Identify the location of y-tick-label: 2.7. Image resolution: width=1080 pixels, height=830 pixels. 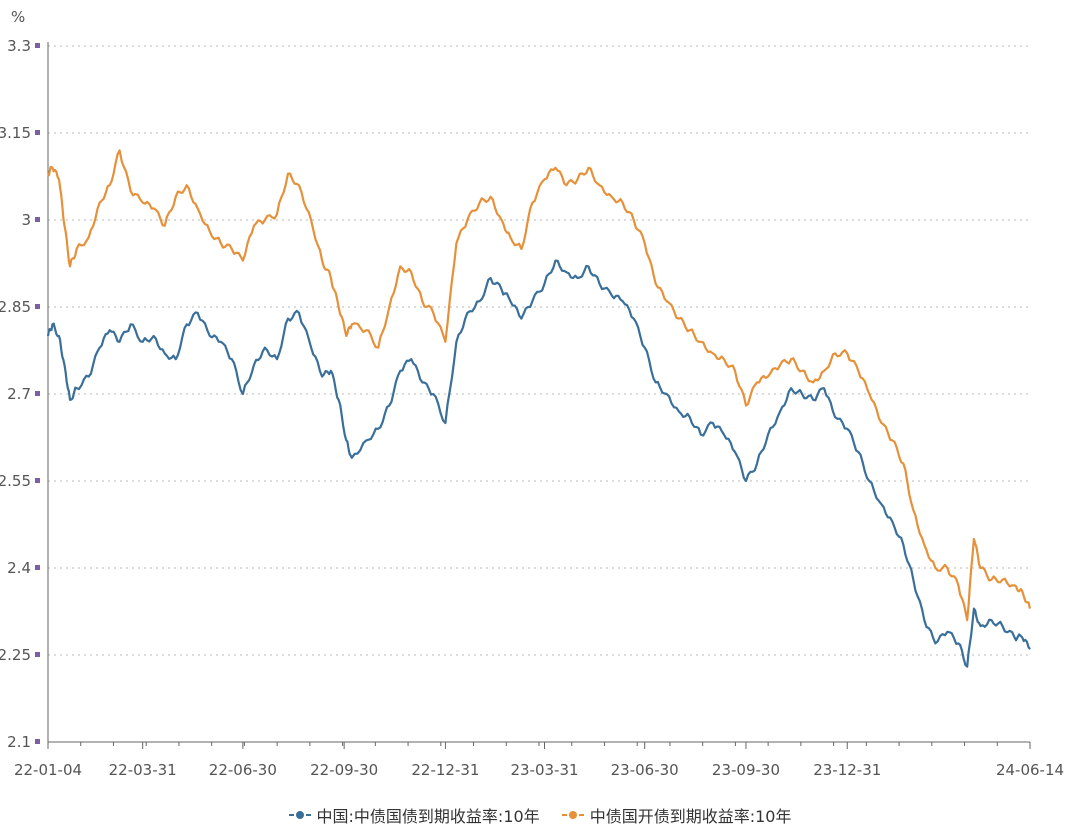
(19, 394).